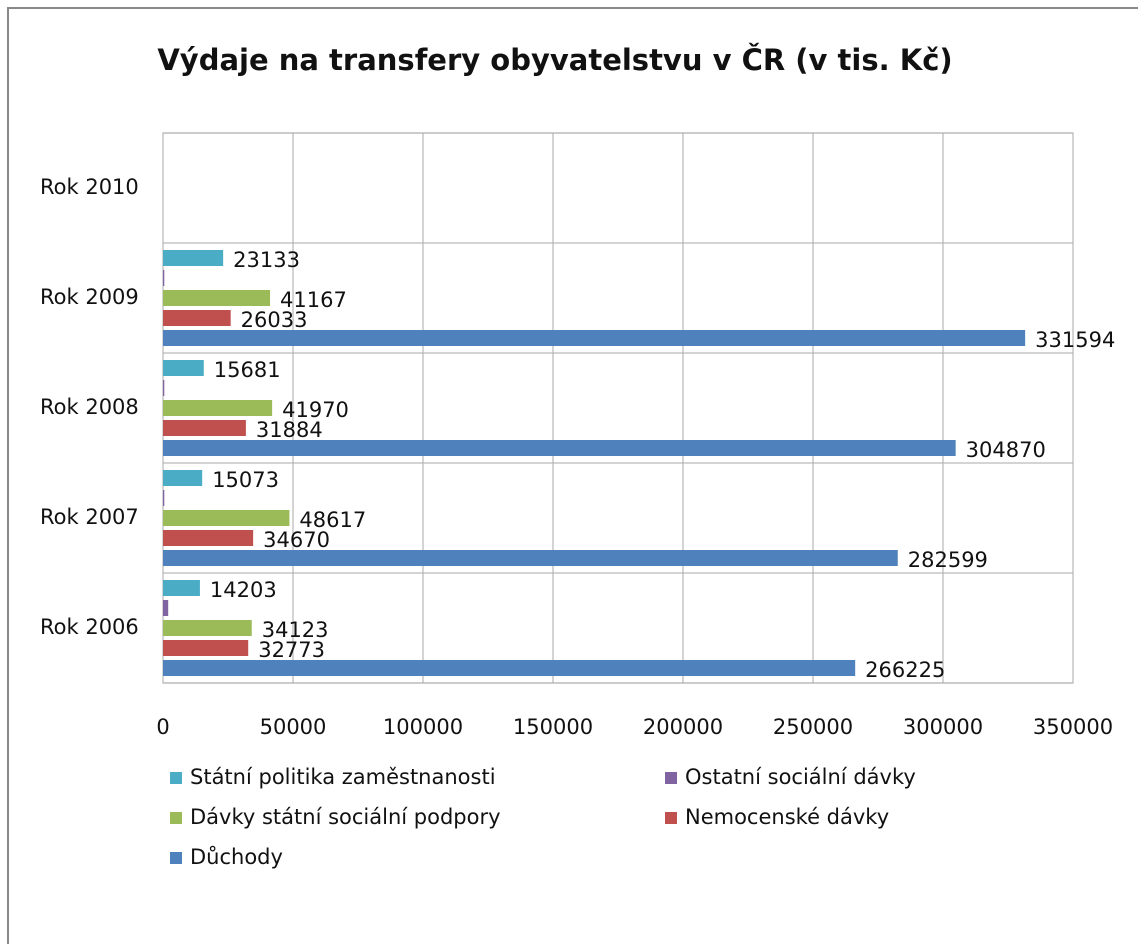 The image size is (1138, 944). Describe the element at coordinates (243, 590) in the screenshot. I see `data-label: 14203` at that location.